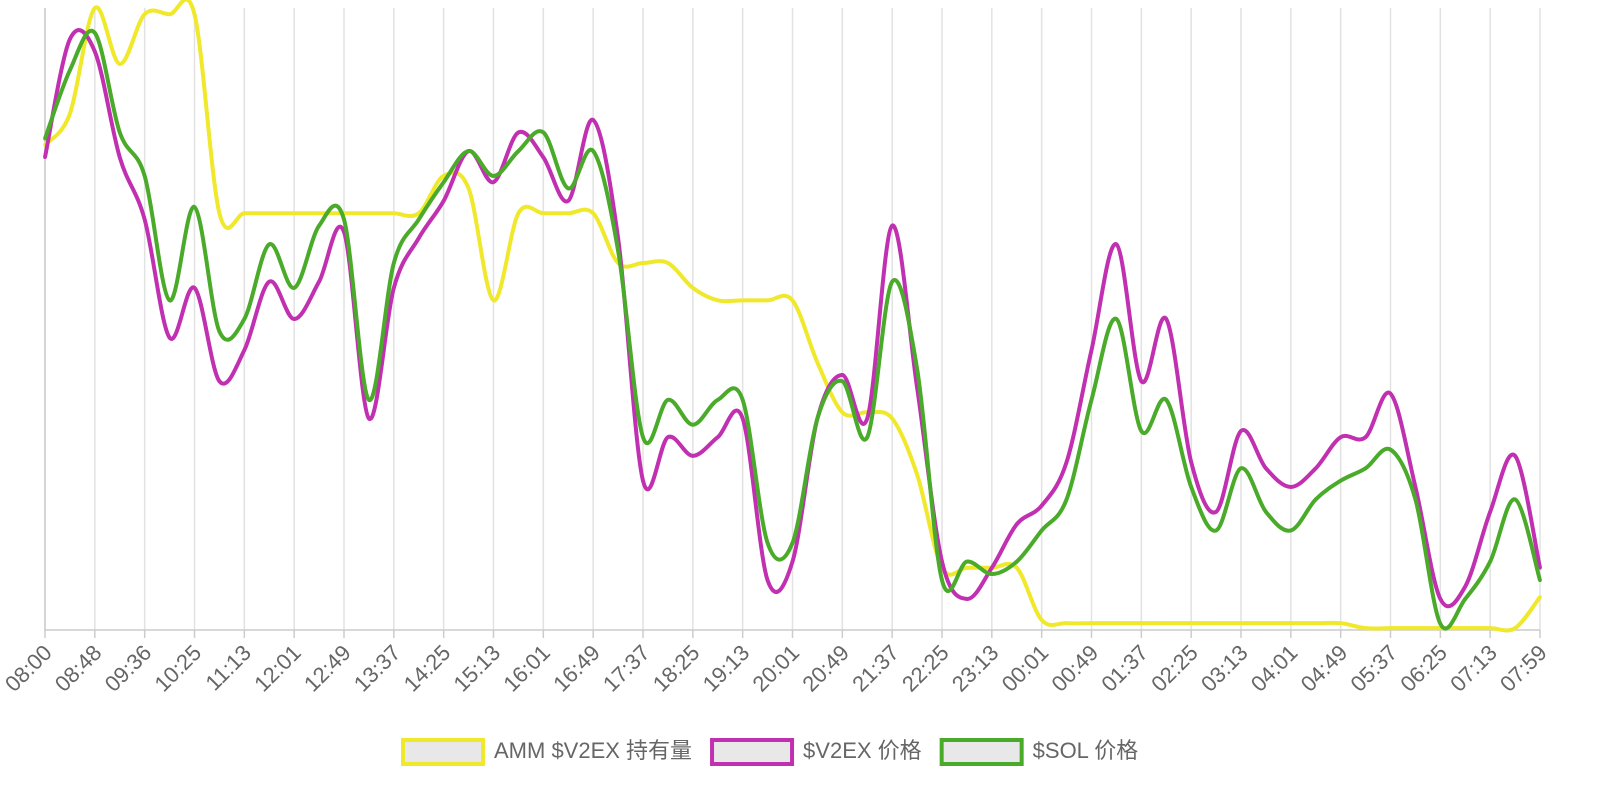 The image size is (1600, 805). What do you see at coordinates (726, 668) in the screenshot?
I see `x-tick-label: 19:13` at bounding box center [726, 668].